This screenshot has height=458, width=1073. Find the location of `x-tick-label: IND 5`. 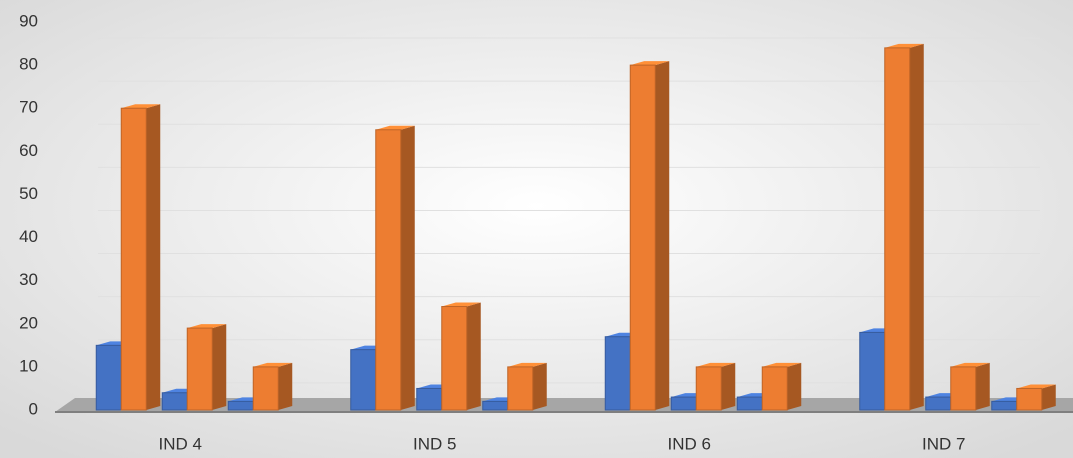

x-tick-label: IND 5 is located at coordinates (434, 443).